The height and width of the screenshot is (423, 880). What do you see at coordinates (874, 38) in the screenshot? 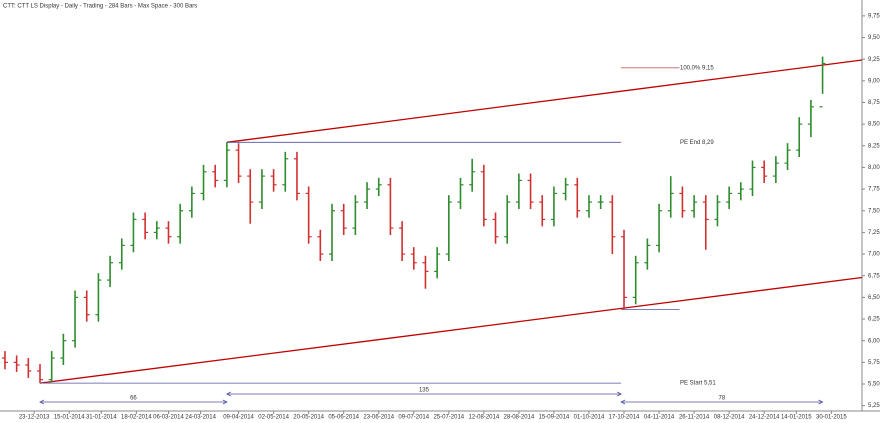
I see `y-tick-label: 9,50` at bounding box center [874, 38].